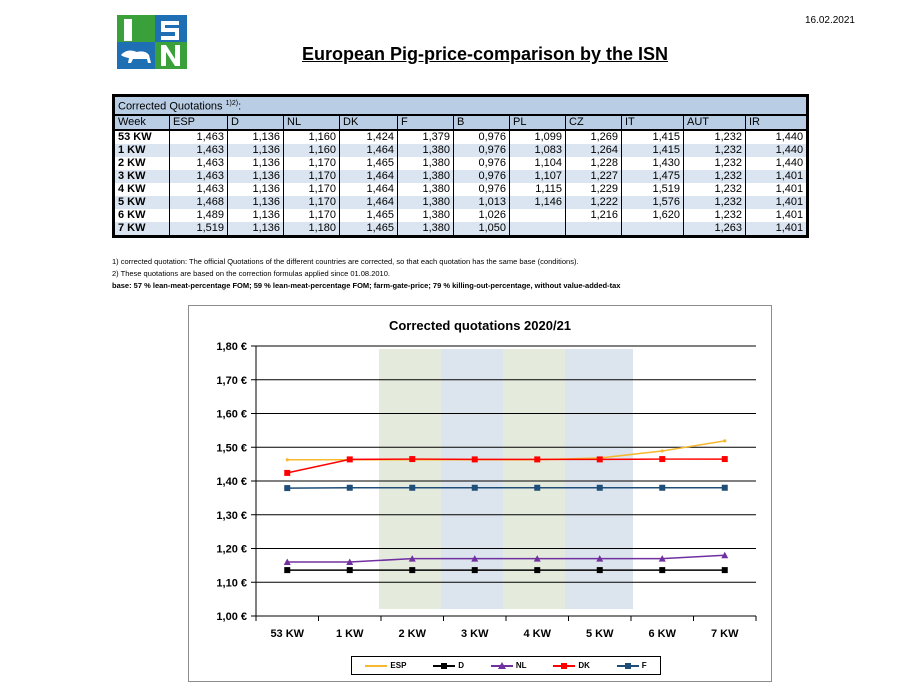 The height and width of the screenshot is (691, 901). Describe the element at coordinates (652, 136) in the screenshot. I see `price-cell-it: 1,415` at that location.